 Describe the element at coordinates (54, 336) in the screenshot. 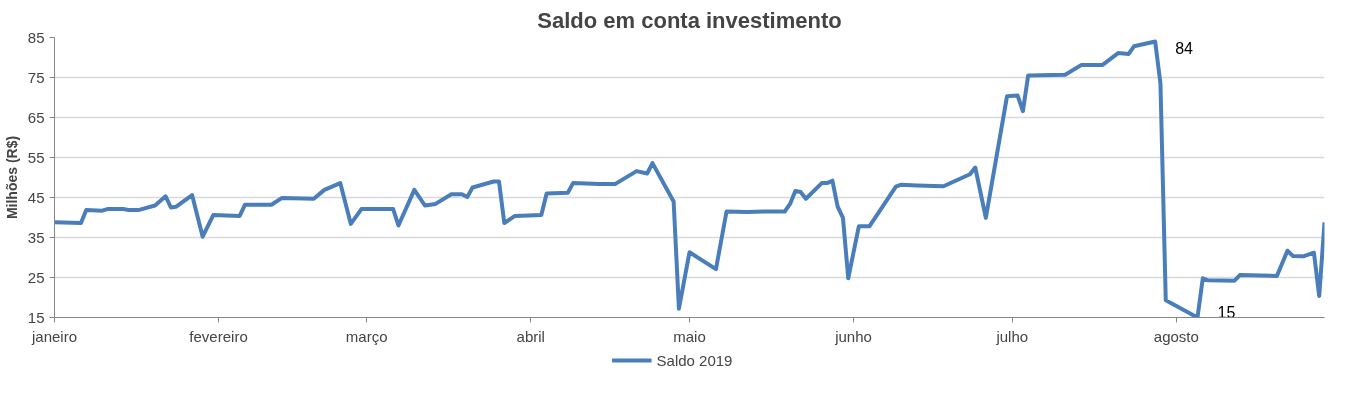

I see `x-tick-label: janeiro` at that location.